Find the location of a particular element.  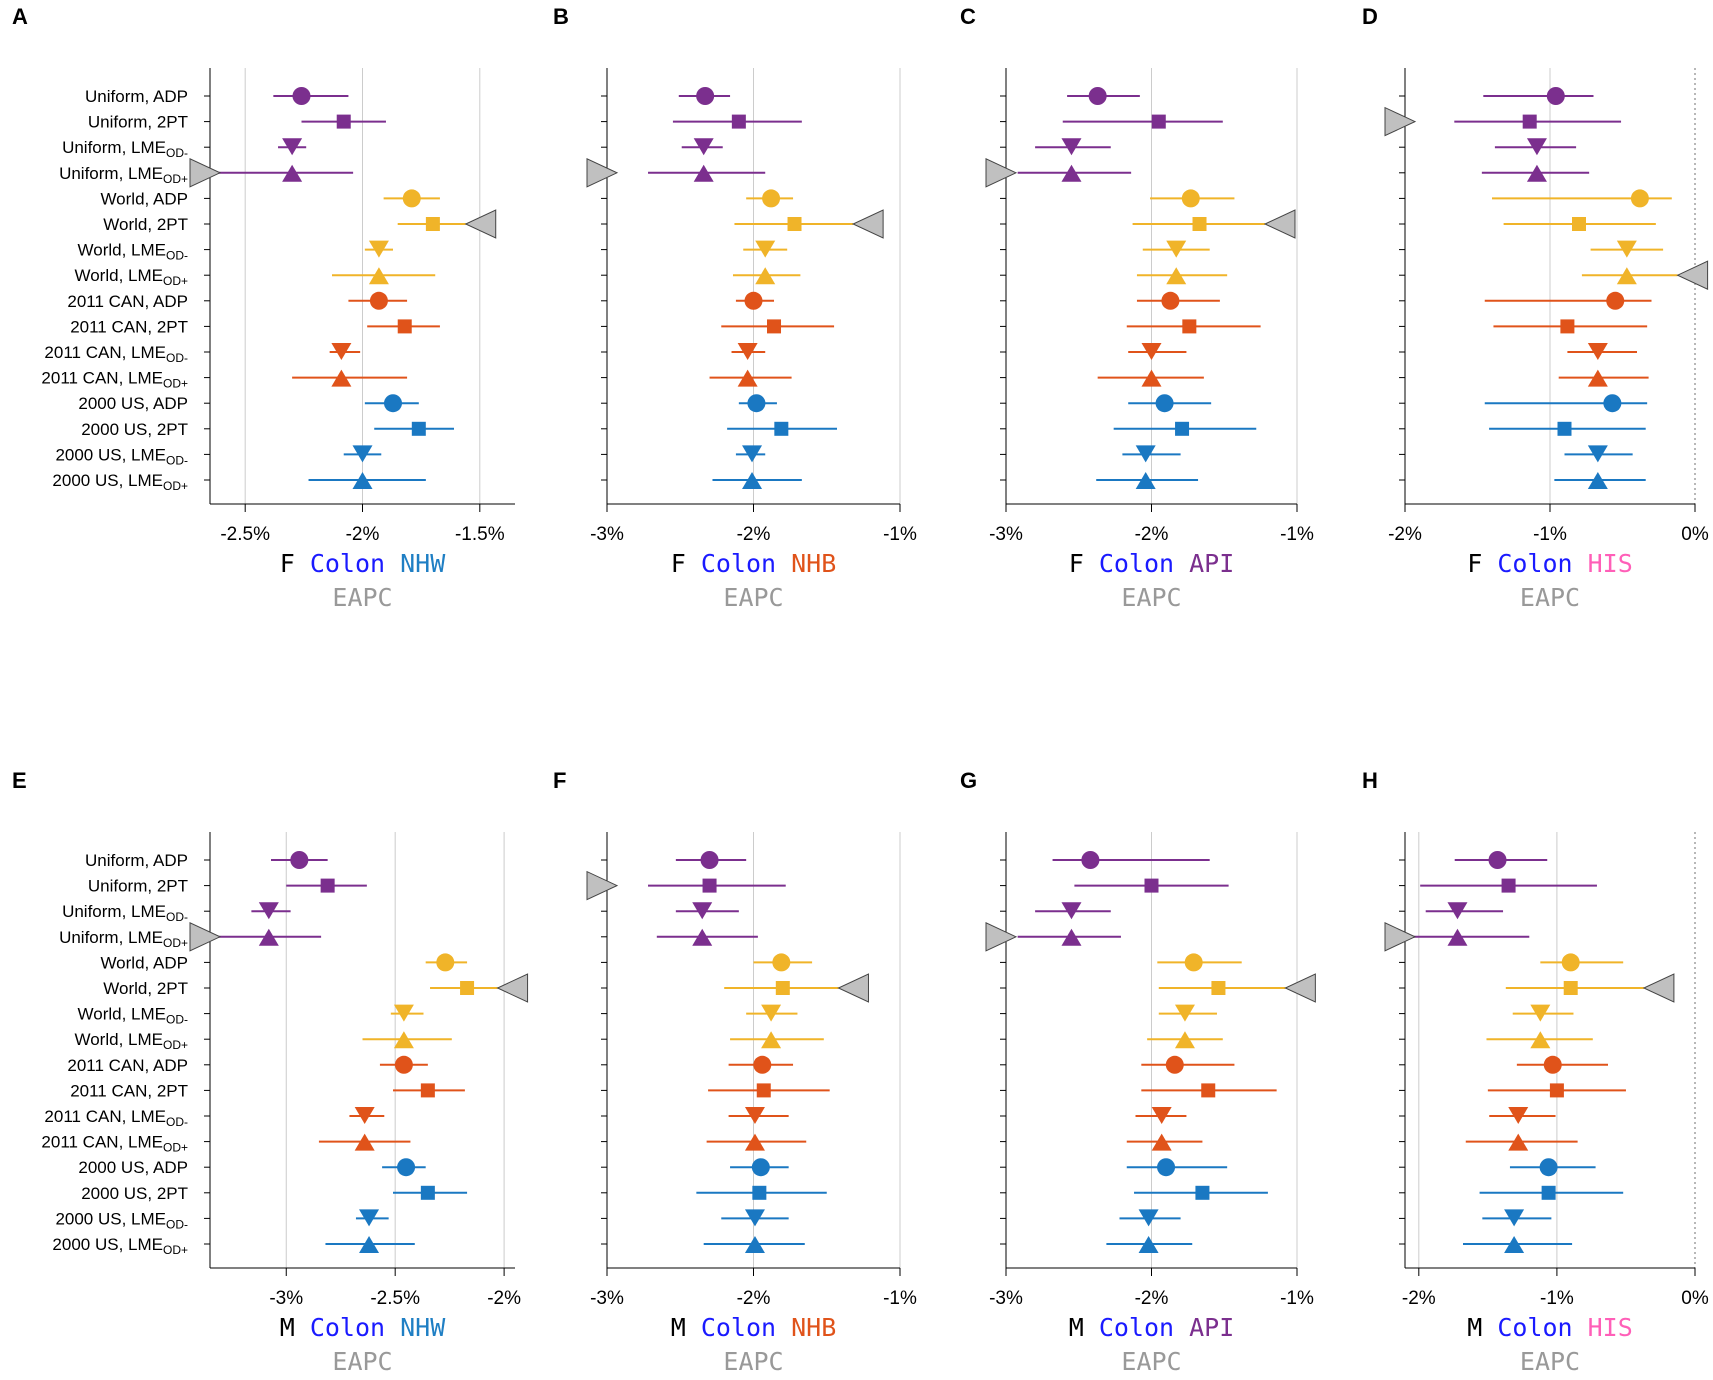

panel-f: F -3% -2% -1% M Colon NHB EAPC is located at coordinates (735, 1072).